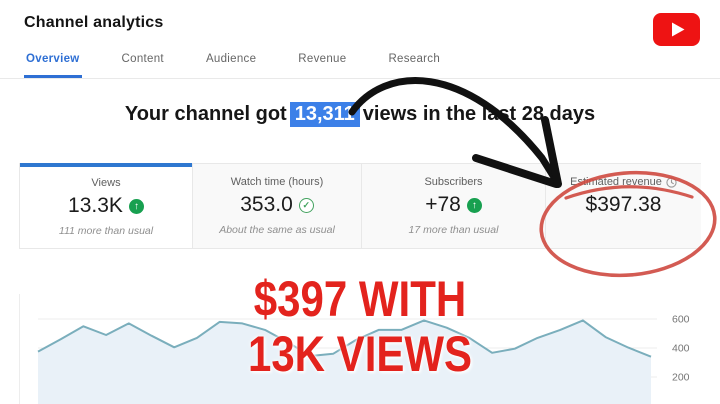 The height and width of the screenshot is (404, 720). Describe the element at coordinates (324, 114) in the screenshot. I see `views-count-highlight: 13,311` at that location.